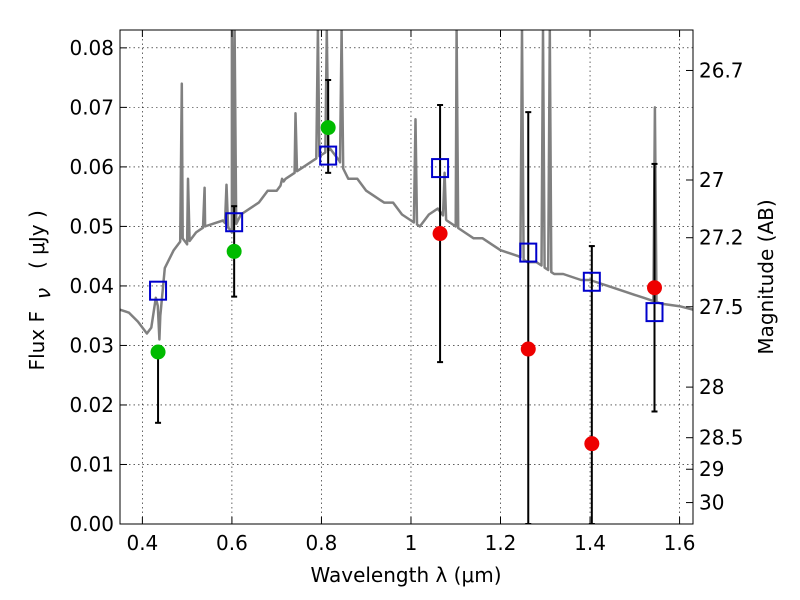  I want to click on mag-tick-label: 27.2, so click(721, 238).